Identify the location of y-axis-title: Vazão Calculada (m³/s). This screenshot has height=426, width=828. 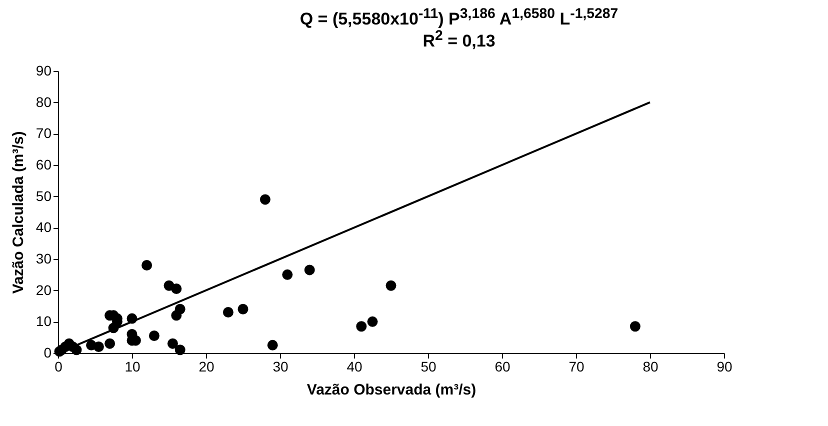
(18, 212).